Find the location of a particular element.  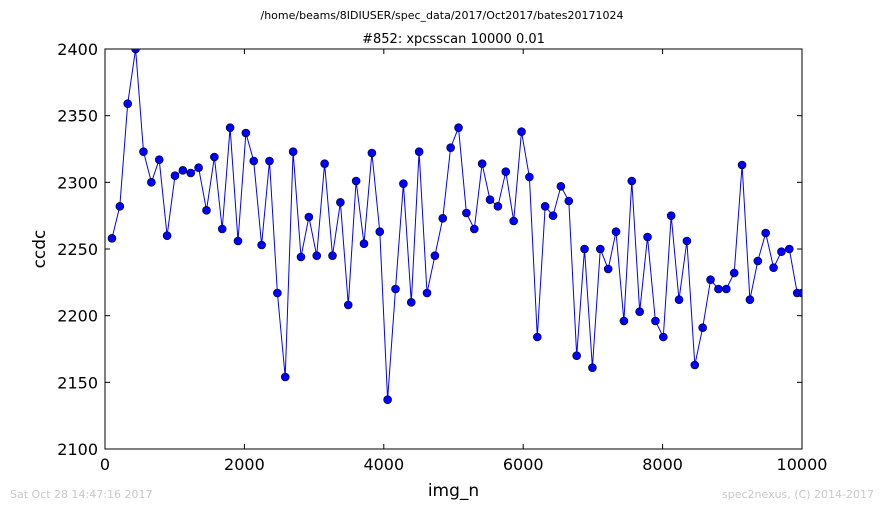

y-tick-label: 2150 is located at coordinates (77, 382).